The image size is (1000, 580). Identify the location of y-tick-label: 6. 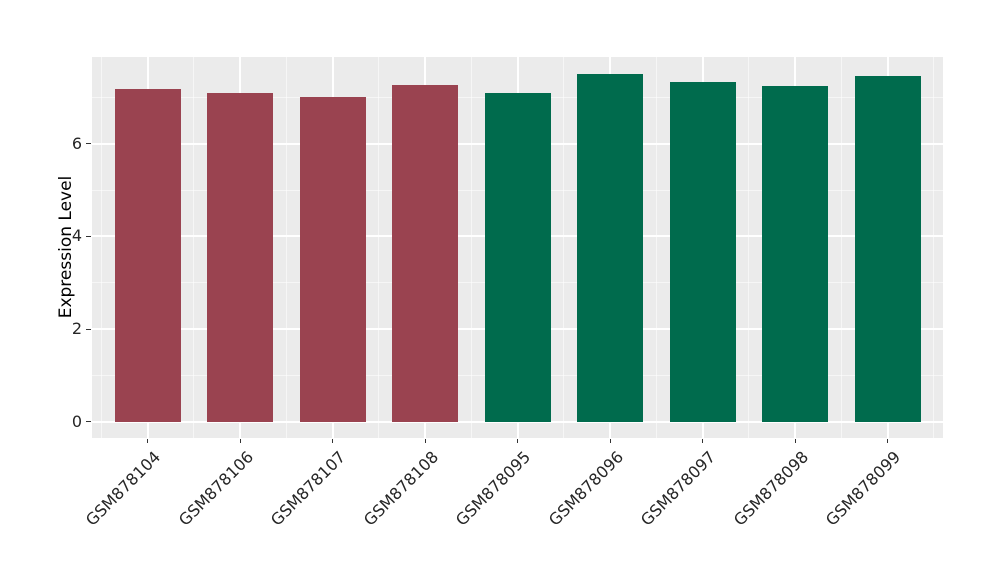
(76, 143).